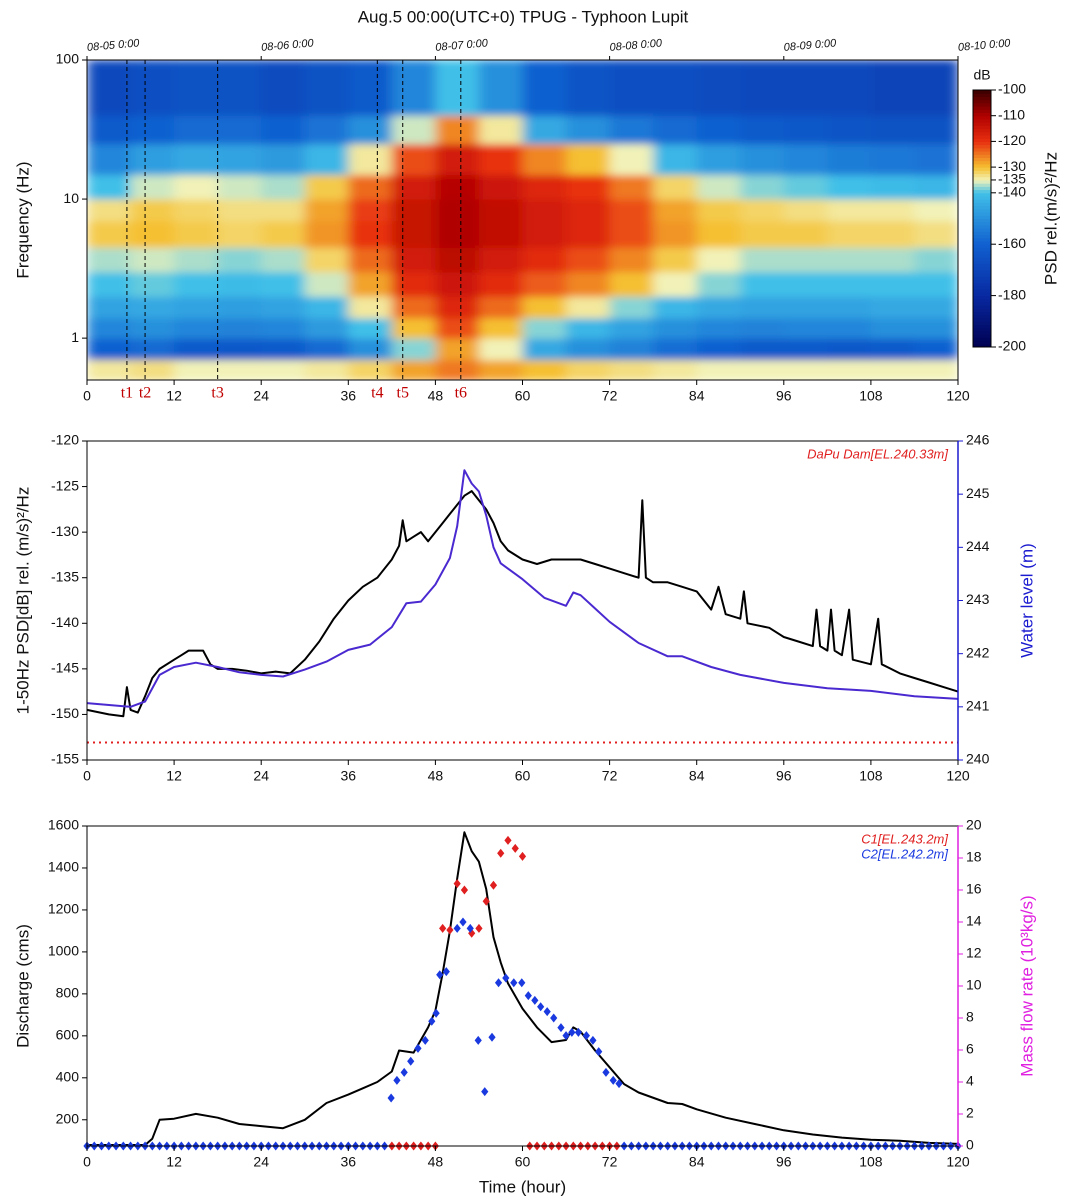 The height and width of the screenshot is (1202, 1069). I want to click on x-tick-label: 72, so click(610, 776).